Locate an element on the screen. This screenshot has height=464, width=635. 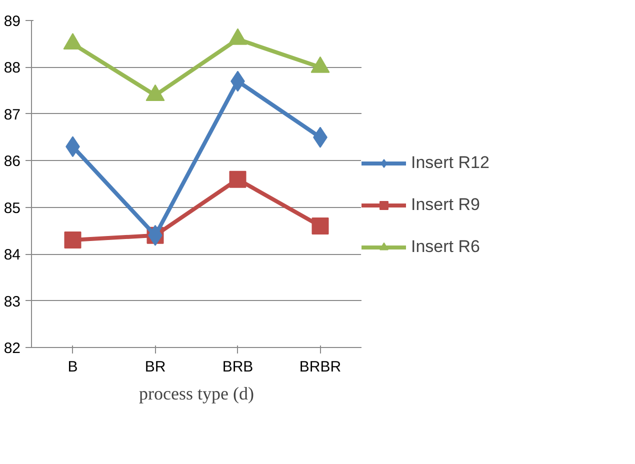
y-tick-label: 84 is located at coordinates (12, 255).